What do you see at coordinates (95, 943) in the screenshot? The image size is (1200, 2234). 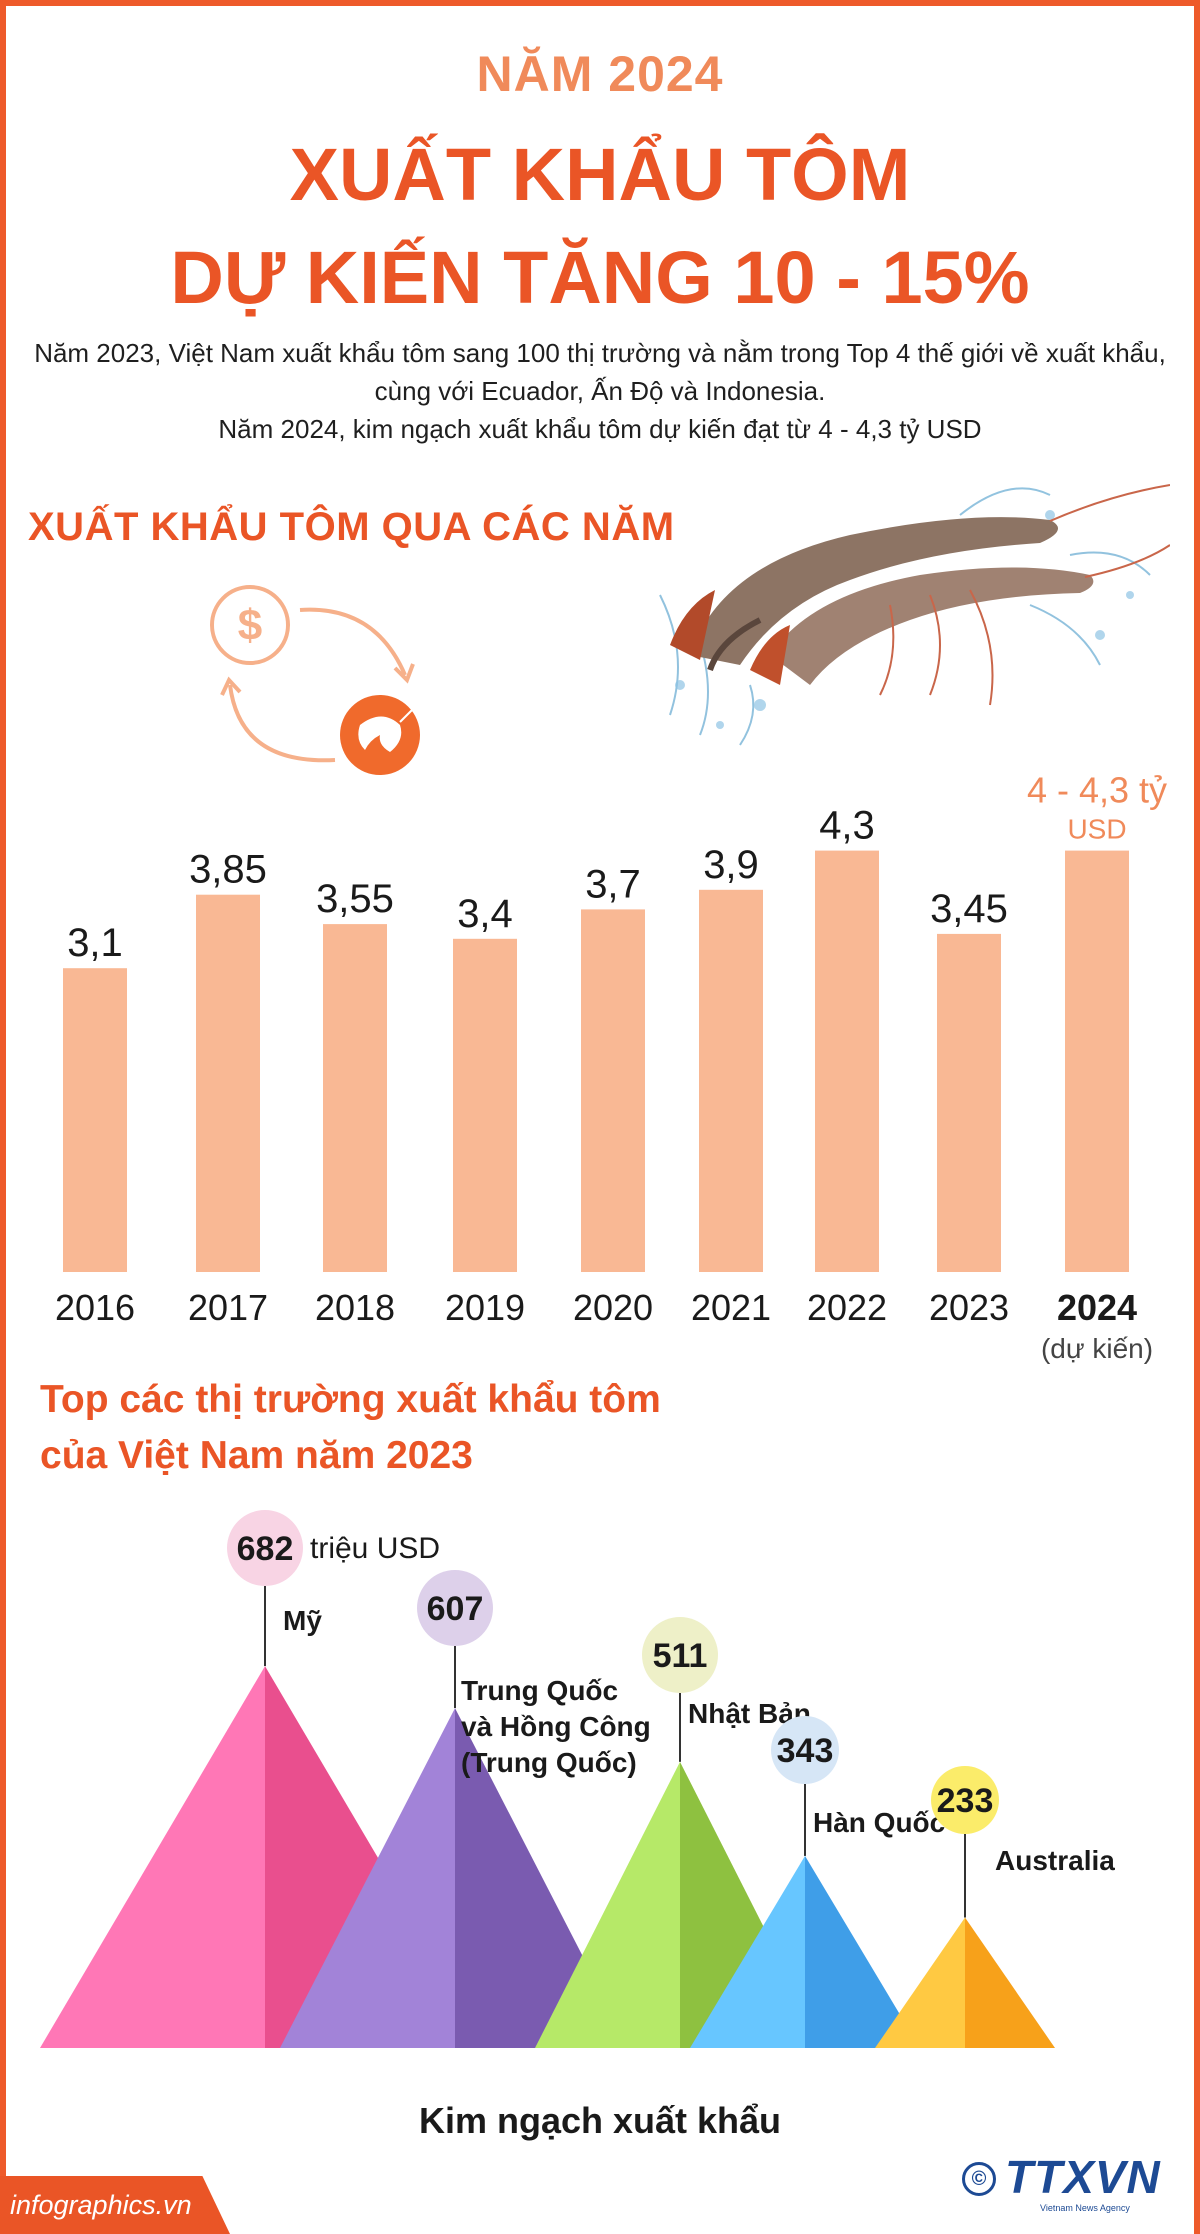 I see `bar-value-label-2016: 3,1` at bounding box center [95, 943].